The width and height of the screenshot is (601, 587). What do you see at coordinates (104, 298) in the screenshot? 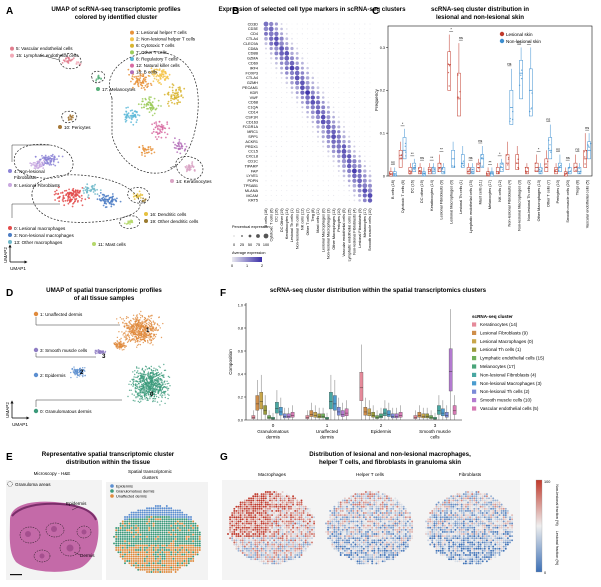
I see `panel-d-title-2: of all tissue samples` at bounding box center [104, 298].